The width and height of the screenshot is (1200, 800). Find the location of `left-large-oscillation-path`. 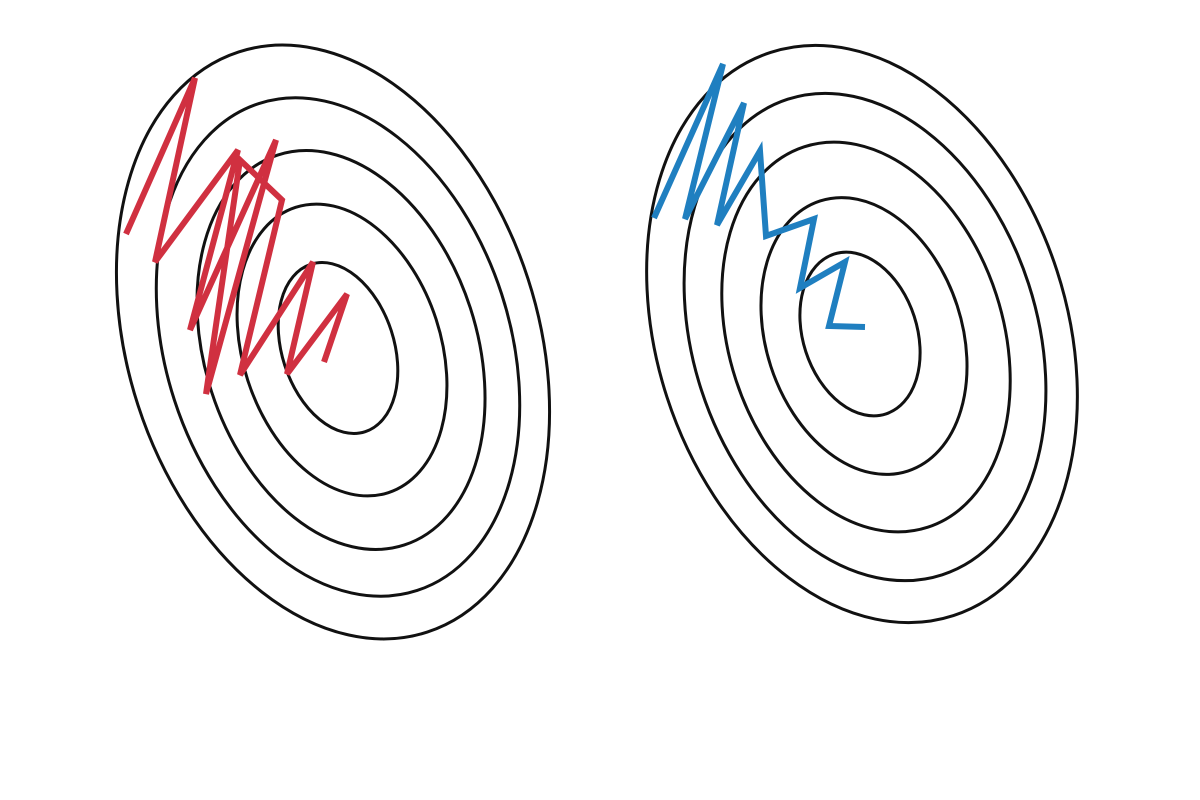

left-large-oscillation-path is located at coordinates (236, 235).